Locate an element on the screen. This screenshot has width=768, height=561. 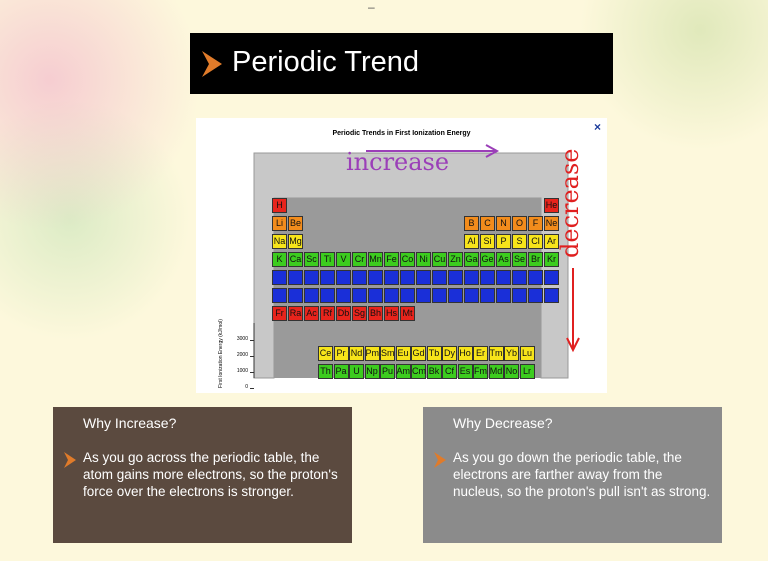
element-cell: Kr is located at coordinates (551, 259).